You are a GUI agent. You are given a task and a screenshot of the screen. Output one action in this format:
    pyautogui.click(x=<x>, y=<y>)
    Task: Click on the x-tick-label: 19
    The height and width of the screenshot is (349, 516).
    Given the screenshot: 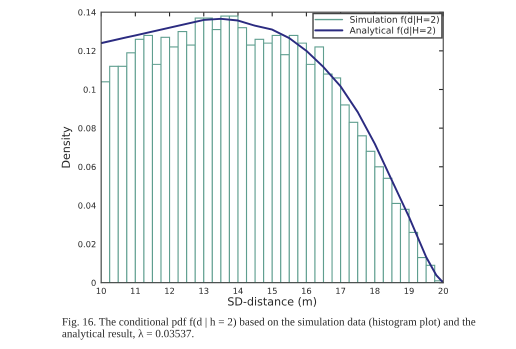 What is the action you would take?
    pyautogui.click(x=409, y=291)
    